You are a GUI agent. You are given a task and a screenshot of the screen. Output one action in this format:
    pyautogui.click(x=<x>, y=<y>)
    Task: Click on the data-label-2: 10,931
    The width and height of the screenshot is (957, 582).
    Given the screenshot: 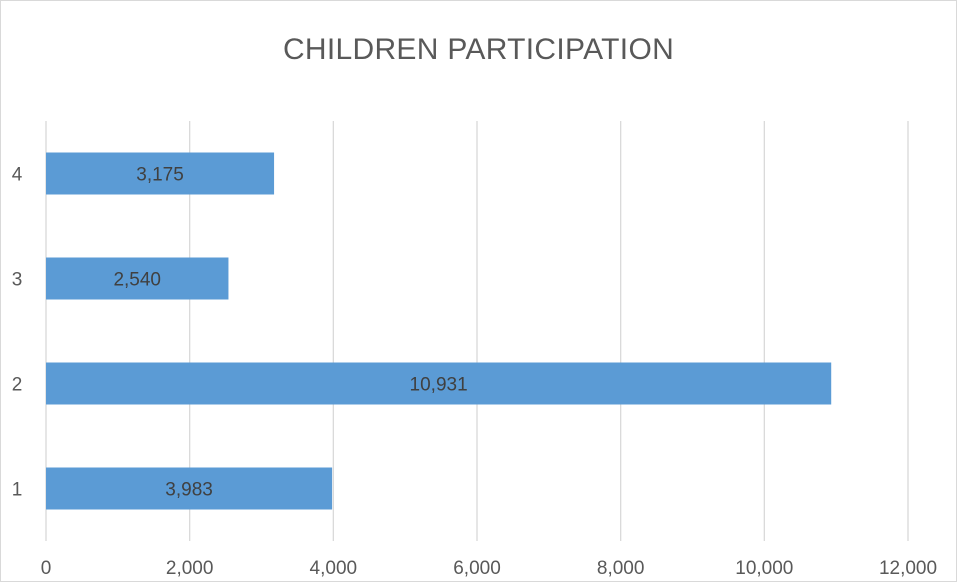 What is the action you would take?
    pyautogui.click(x=439, y=385)
    